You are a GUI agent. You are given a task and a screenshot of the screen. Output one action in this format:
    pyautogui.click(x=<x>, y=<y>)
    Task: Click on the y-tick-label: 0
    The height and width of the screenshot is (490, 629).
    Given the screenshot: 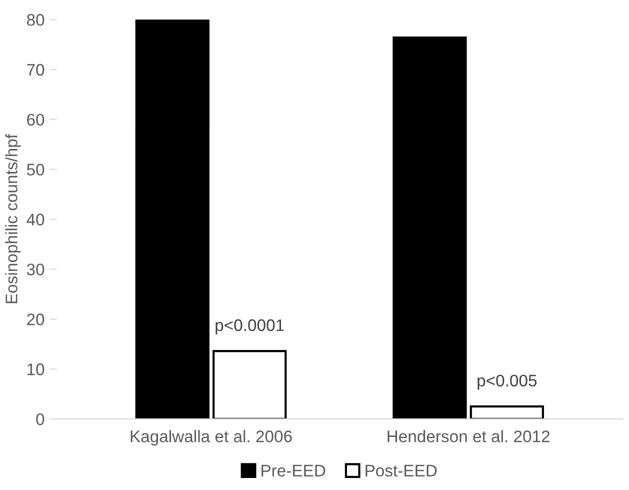 What is the action you would take?
    pyautogui.click(x=40, y=419)
    